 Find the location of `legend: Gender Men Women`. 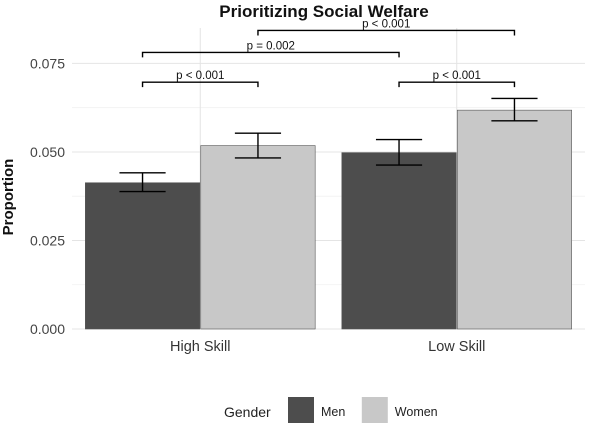

legend: Gender Men Women is located at coordinates (331, 410).